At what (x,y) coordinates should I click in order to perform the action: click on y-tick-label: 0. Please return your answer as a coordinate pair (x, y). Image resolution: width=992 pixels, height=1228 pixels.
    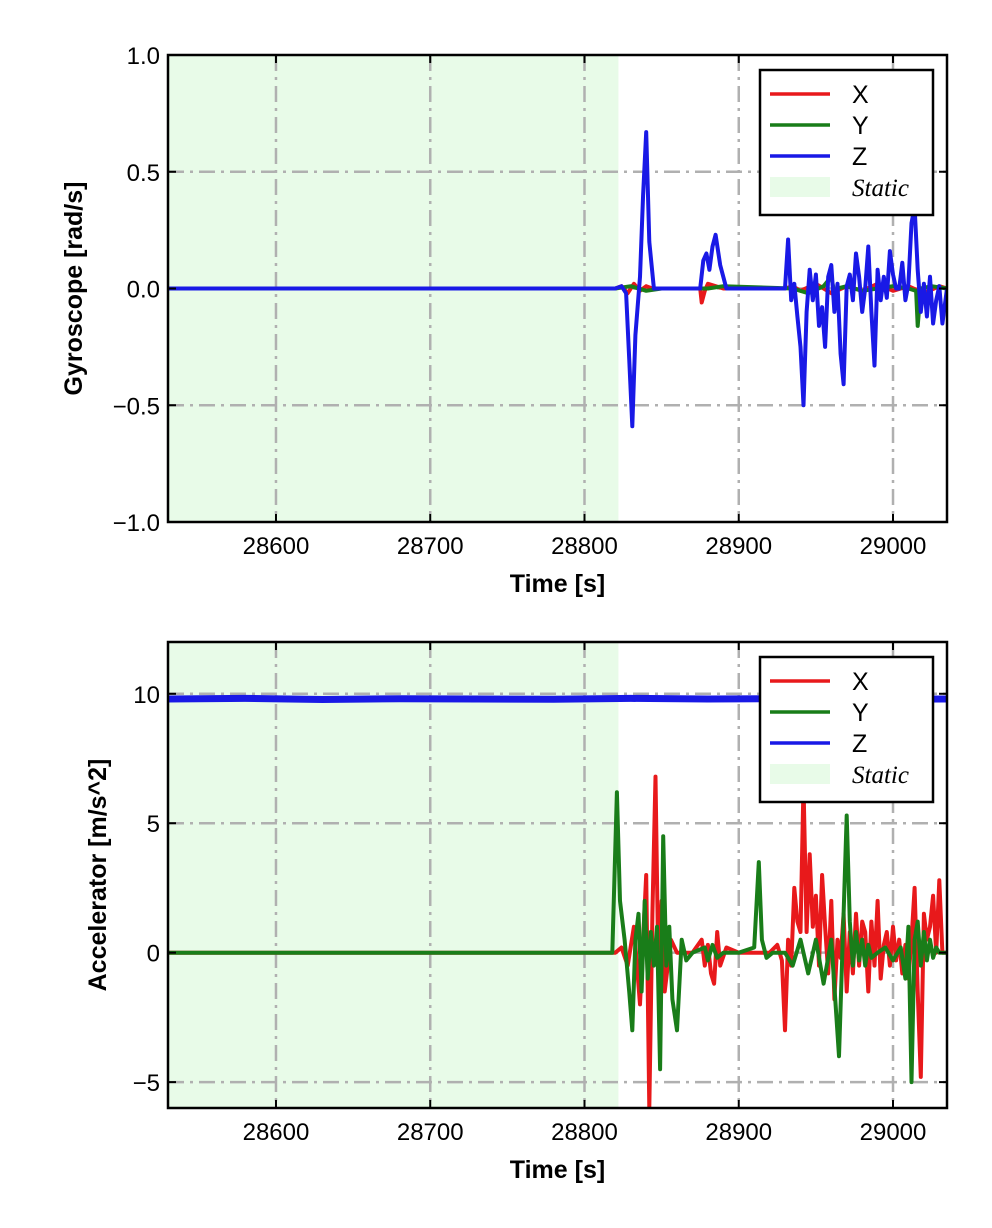
    Looking at the image, I should click on (153, 954).